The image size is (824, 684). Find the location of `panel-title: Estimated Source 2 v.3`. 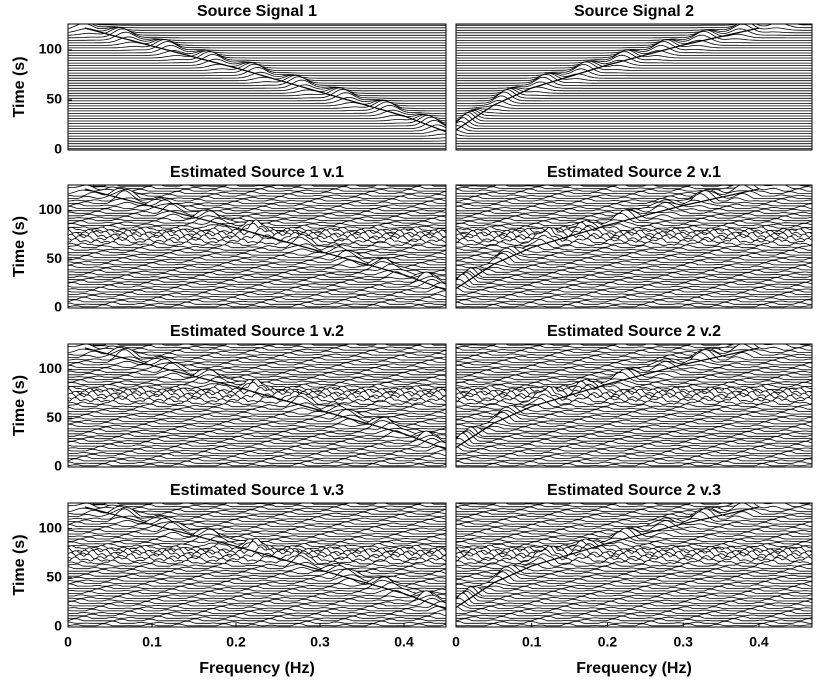

panel-title: Estimated Source 2 v.3 is located at coordinates (634, 490).